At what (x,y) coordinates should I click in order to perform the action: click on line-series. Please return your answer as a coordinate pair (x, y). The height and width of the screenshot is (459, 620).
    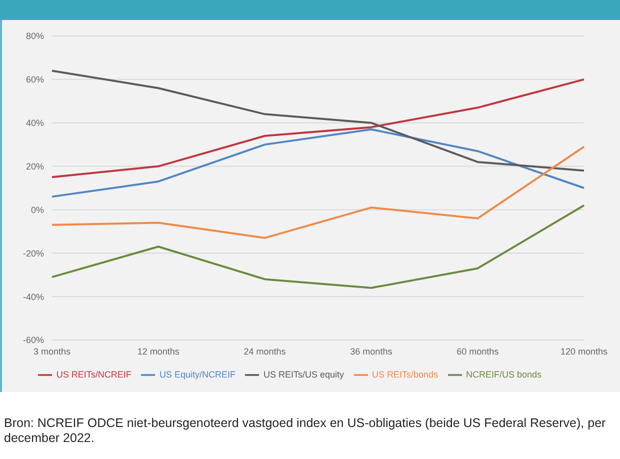
    Looking at the image, I should click on (318, 163).